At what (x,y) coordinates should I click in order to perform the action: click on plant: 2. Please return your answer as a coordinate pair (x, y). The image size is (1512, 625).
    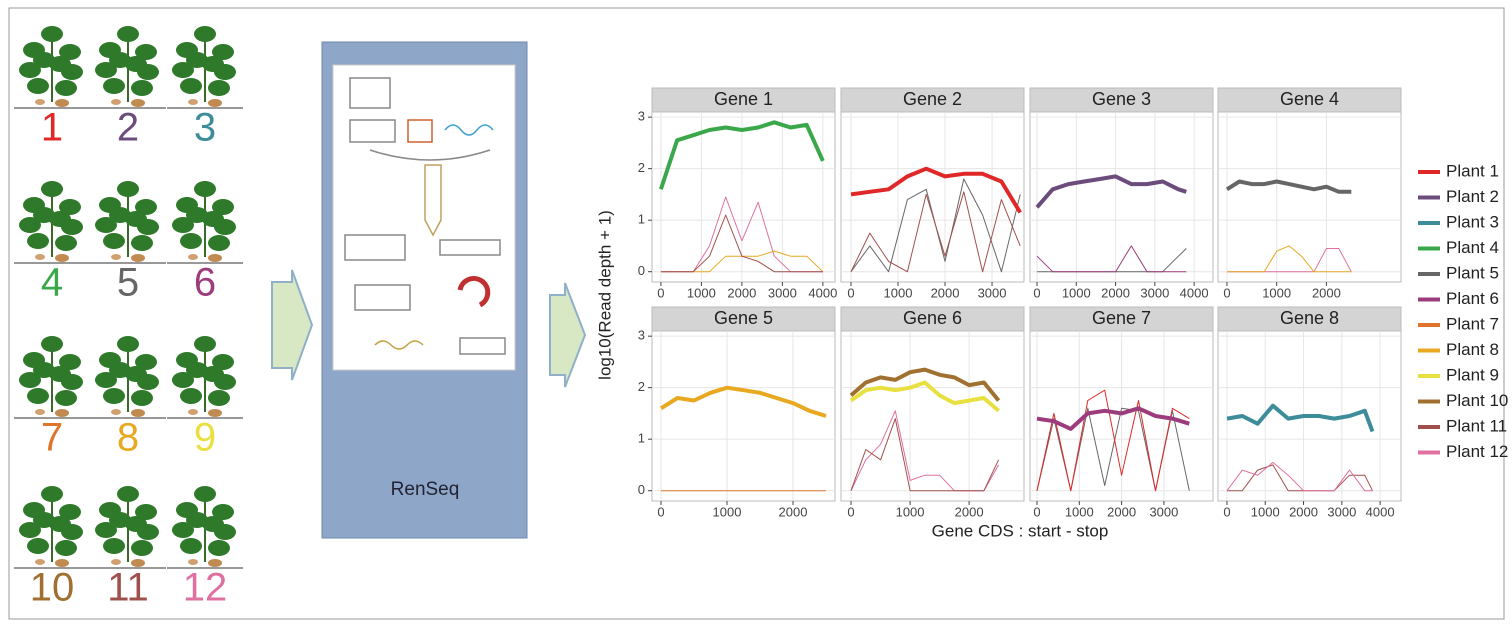
    Looking at the image, I should click on (128, 88).